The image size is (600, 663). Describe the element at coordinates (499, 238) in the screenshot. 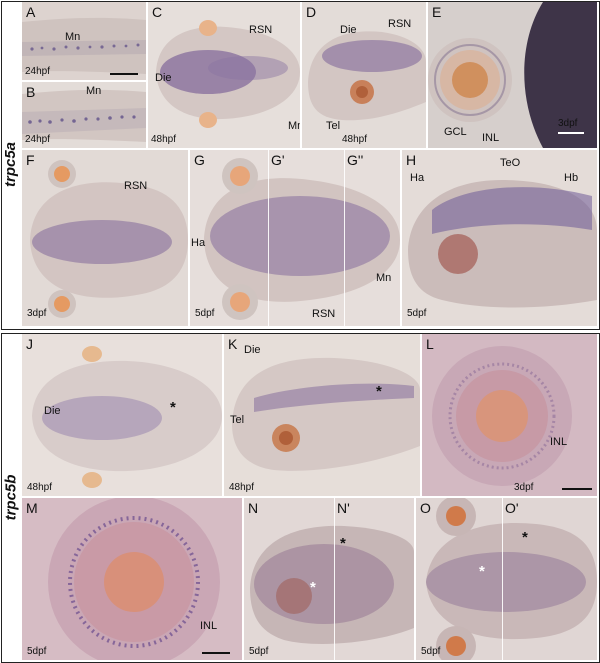

I see `panel-h: H Ha TeO Hb 5dpf` at that location.